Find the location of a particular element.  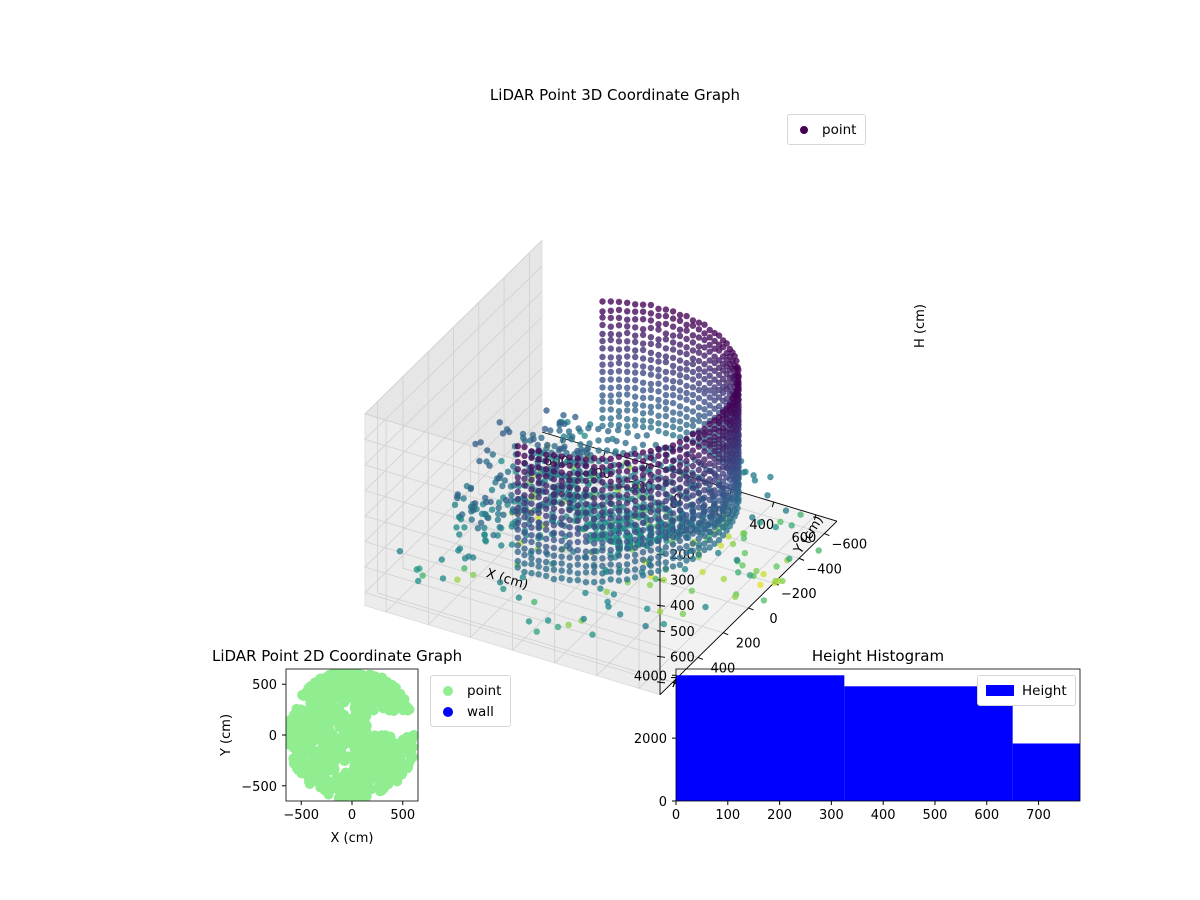

x-tick-label: −500 is located at coordinates (301, 815).